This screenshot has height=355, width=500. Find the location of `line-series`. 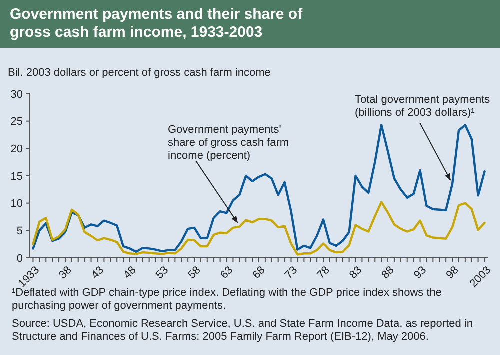

line-series is located at coordinates (259, 228).